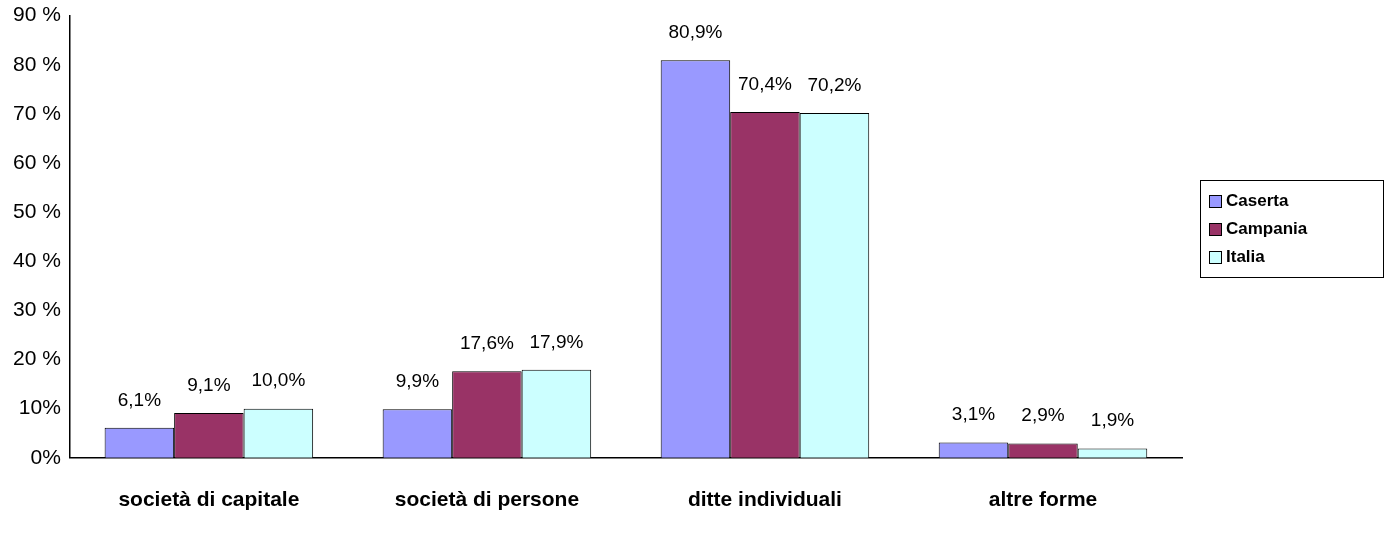 The height and width of the screenshot is (547, 1394). What do you see at coordinates (695, 32) in the screenshot?
I see `data-label: 80,9%` at bounding box center [695, 32].